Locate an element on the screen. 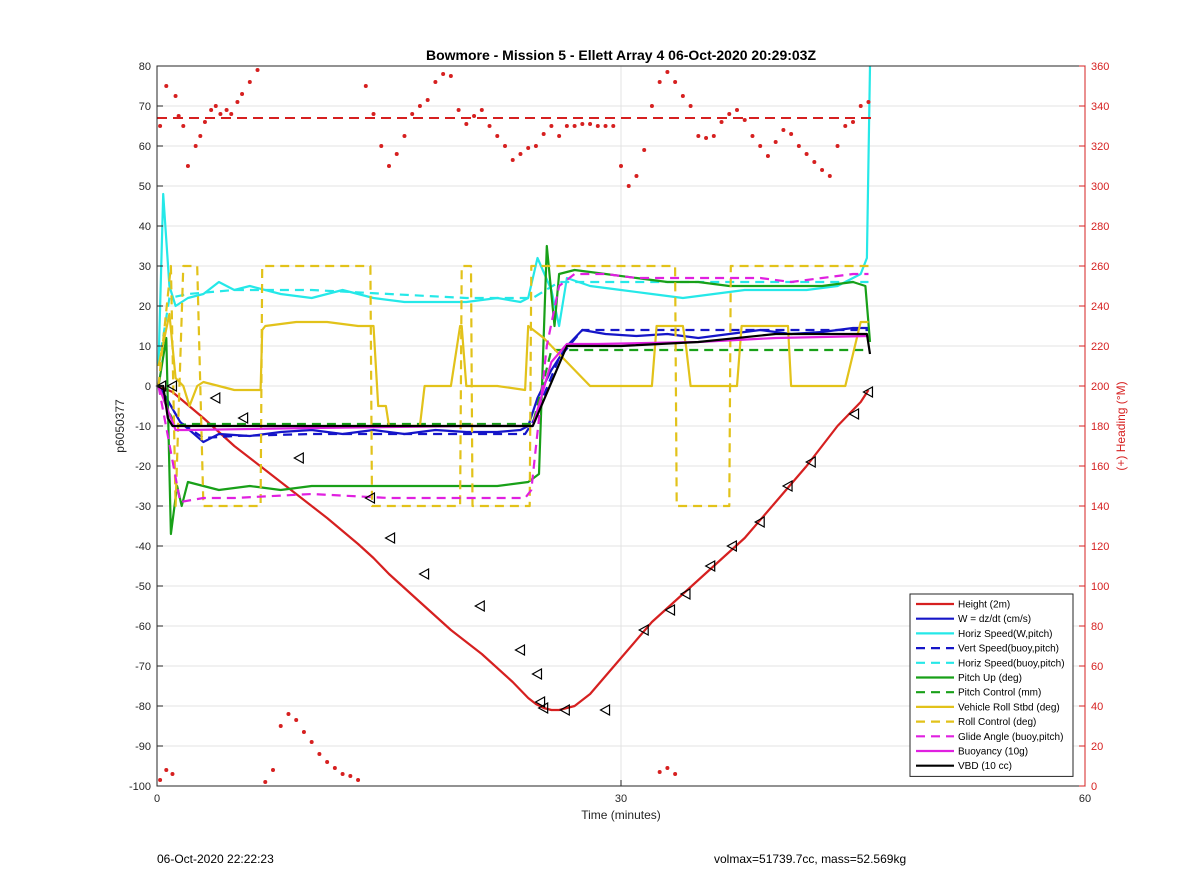 The image size is (1200, 885). y-right-tick-label: 140 is located at coordinates (1100, 507).